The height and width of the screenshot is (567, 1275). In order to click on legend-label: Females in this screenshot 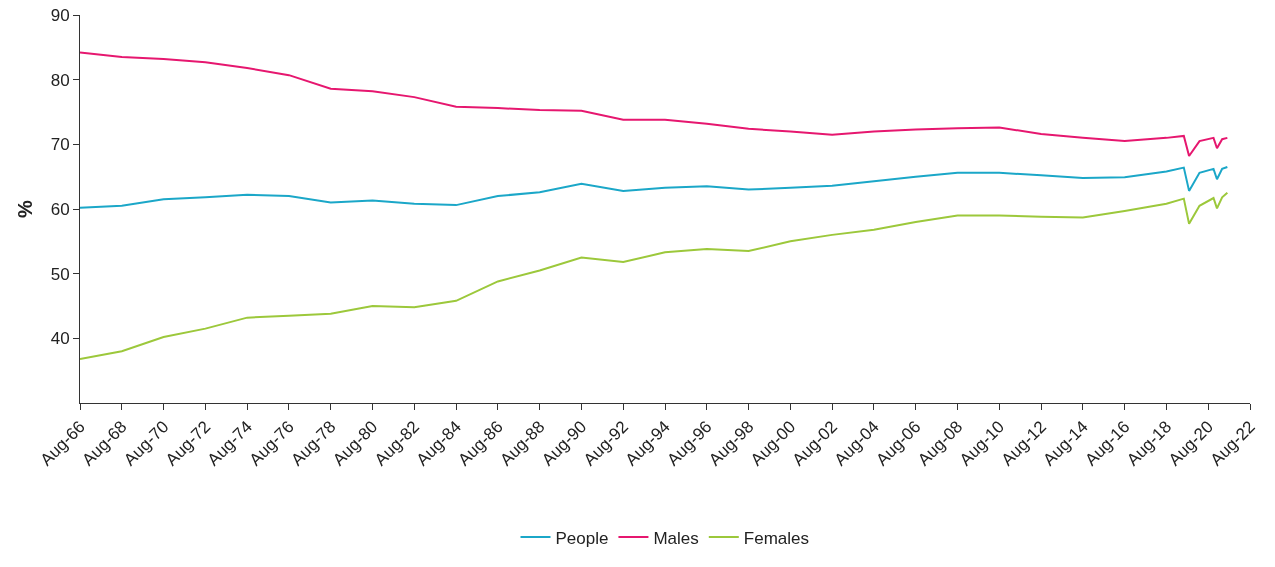, I will do `click(776, 538)`.